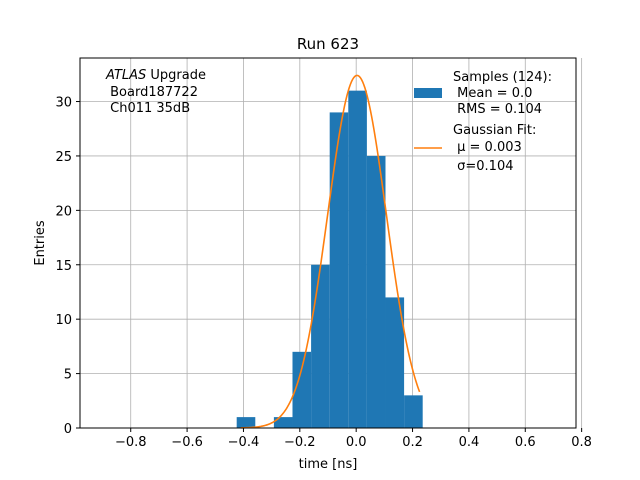 This screenshot has height=480, width=640. I want to click on y-tick-label: 15, so click(63, 266).